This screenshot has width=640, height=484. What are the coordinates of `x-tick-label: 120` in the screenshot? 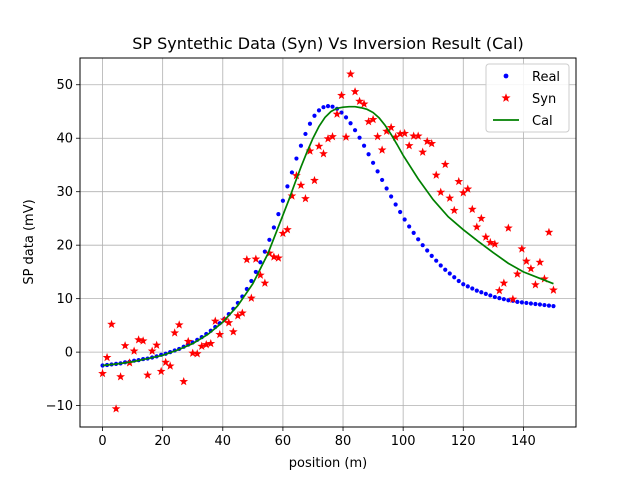 It's located at (463, 441).